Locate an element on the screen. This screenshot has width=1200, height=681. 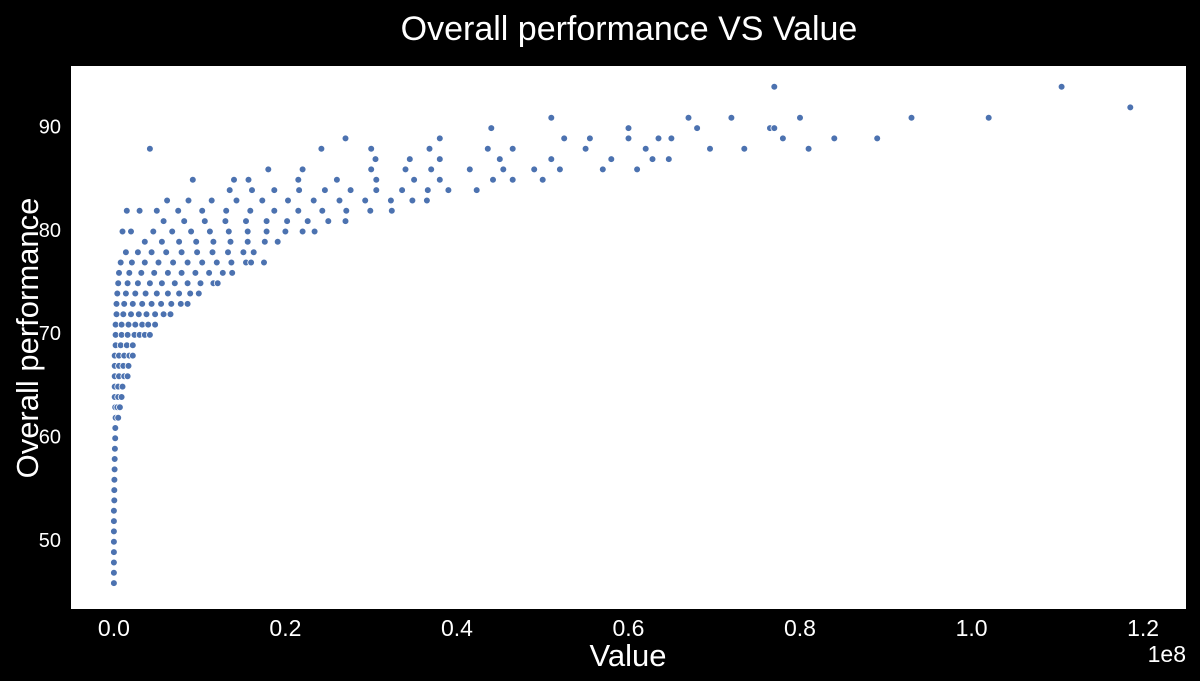
x-axis-label: Value is located at coordinates (628, 655).